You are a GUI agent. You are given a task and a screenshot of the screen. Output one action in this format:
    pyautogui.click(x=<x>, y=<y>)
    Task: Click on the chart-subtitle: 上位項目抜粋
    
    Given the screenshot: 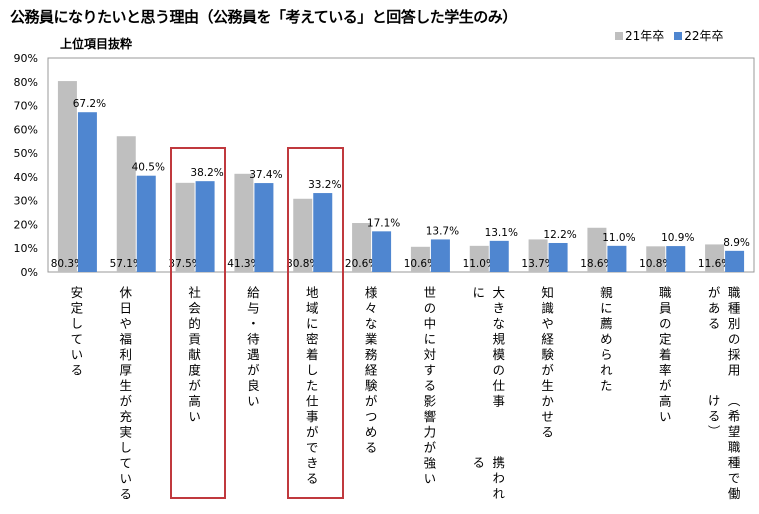 What is the action you would take?
    pyautogui.click(x=96, y=44)
    